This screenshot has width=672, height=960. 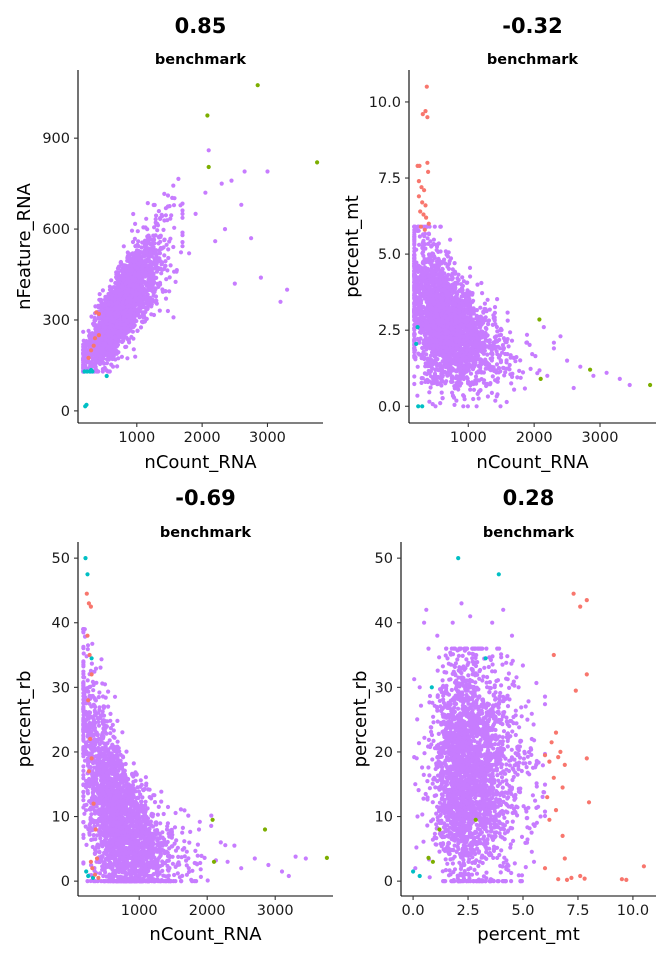 I want to click on x-tick-label: 2000, so click(x=202, y=438).